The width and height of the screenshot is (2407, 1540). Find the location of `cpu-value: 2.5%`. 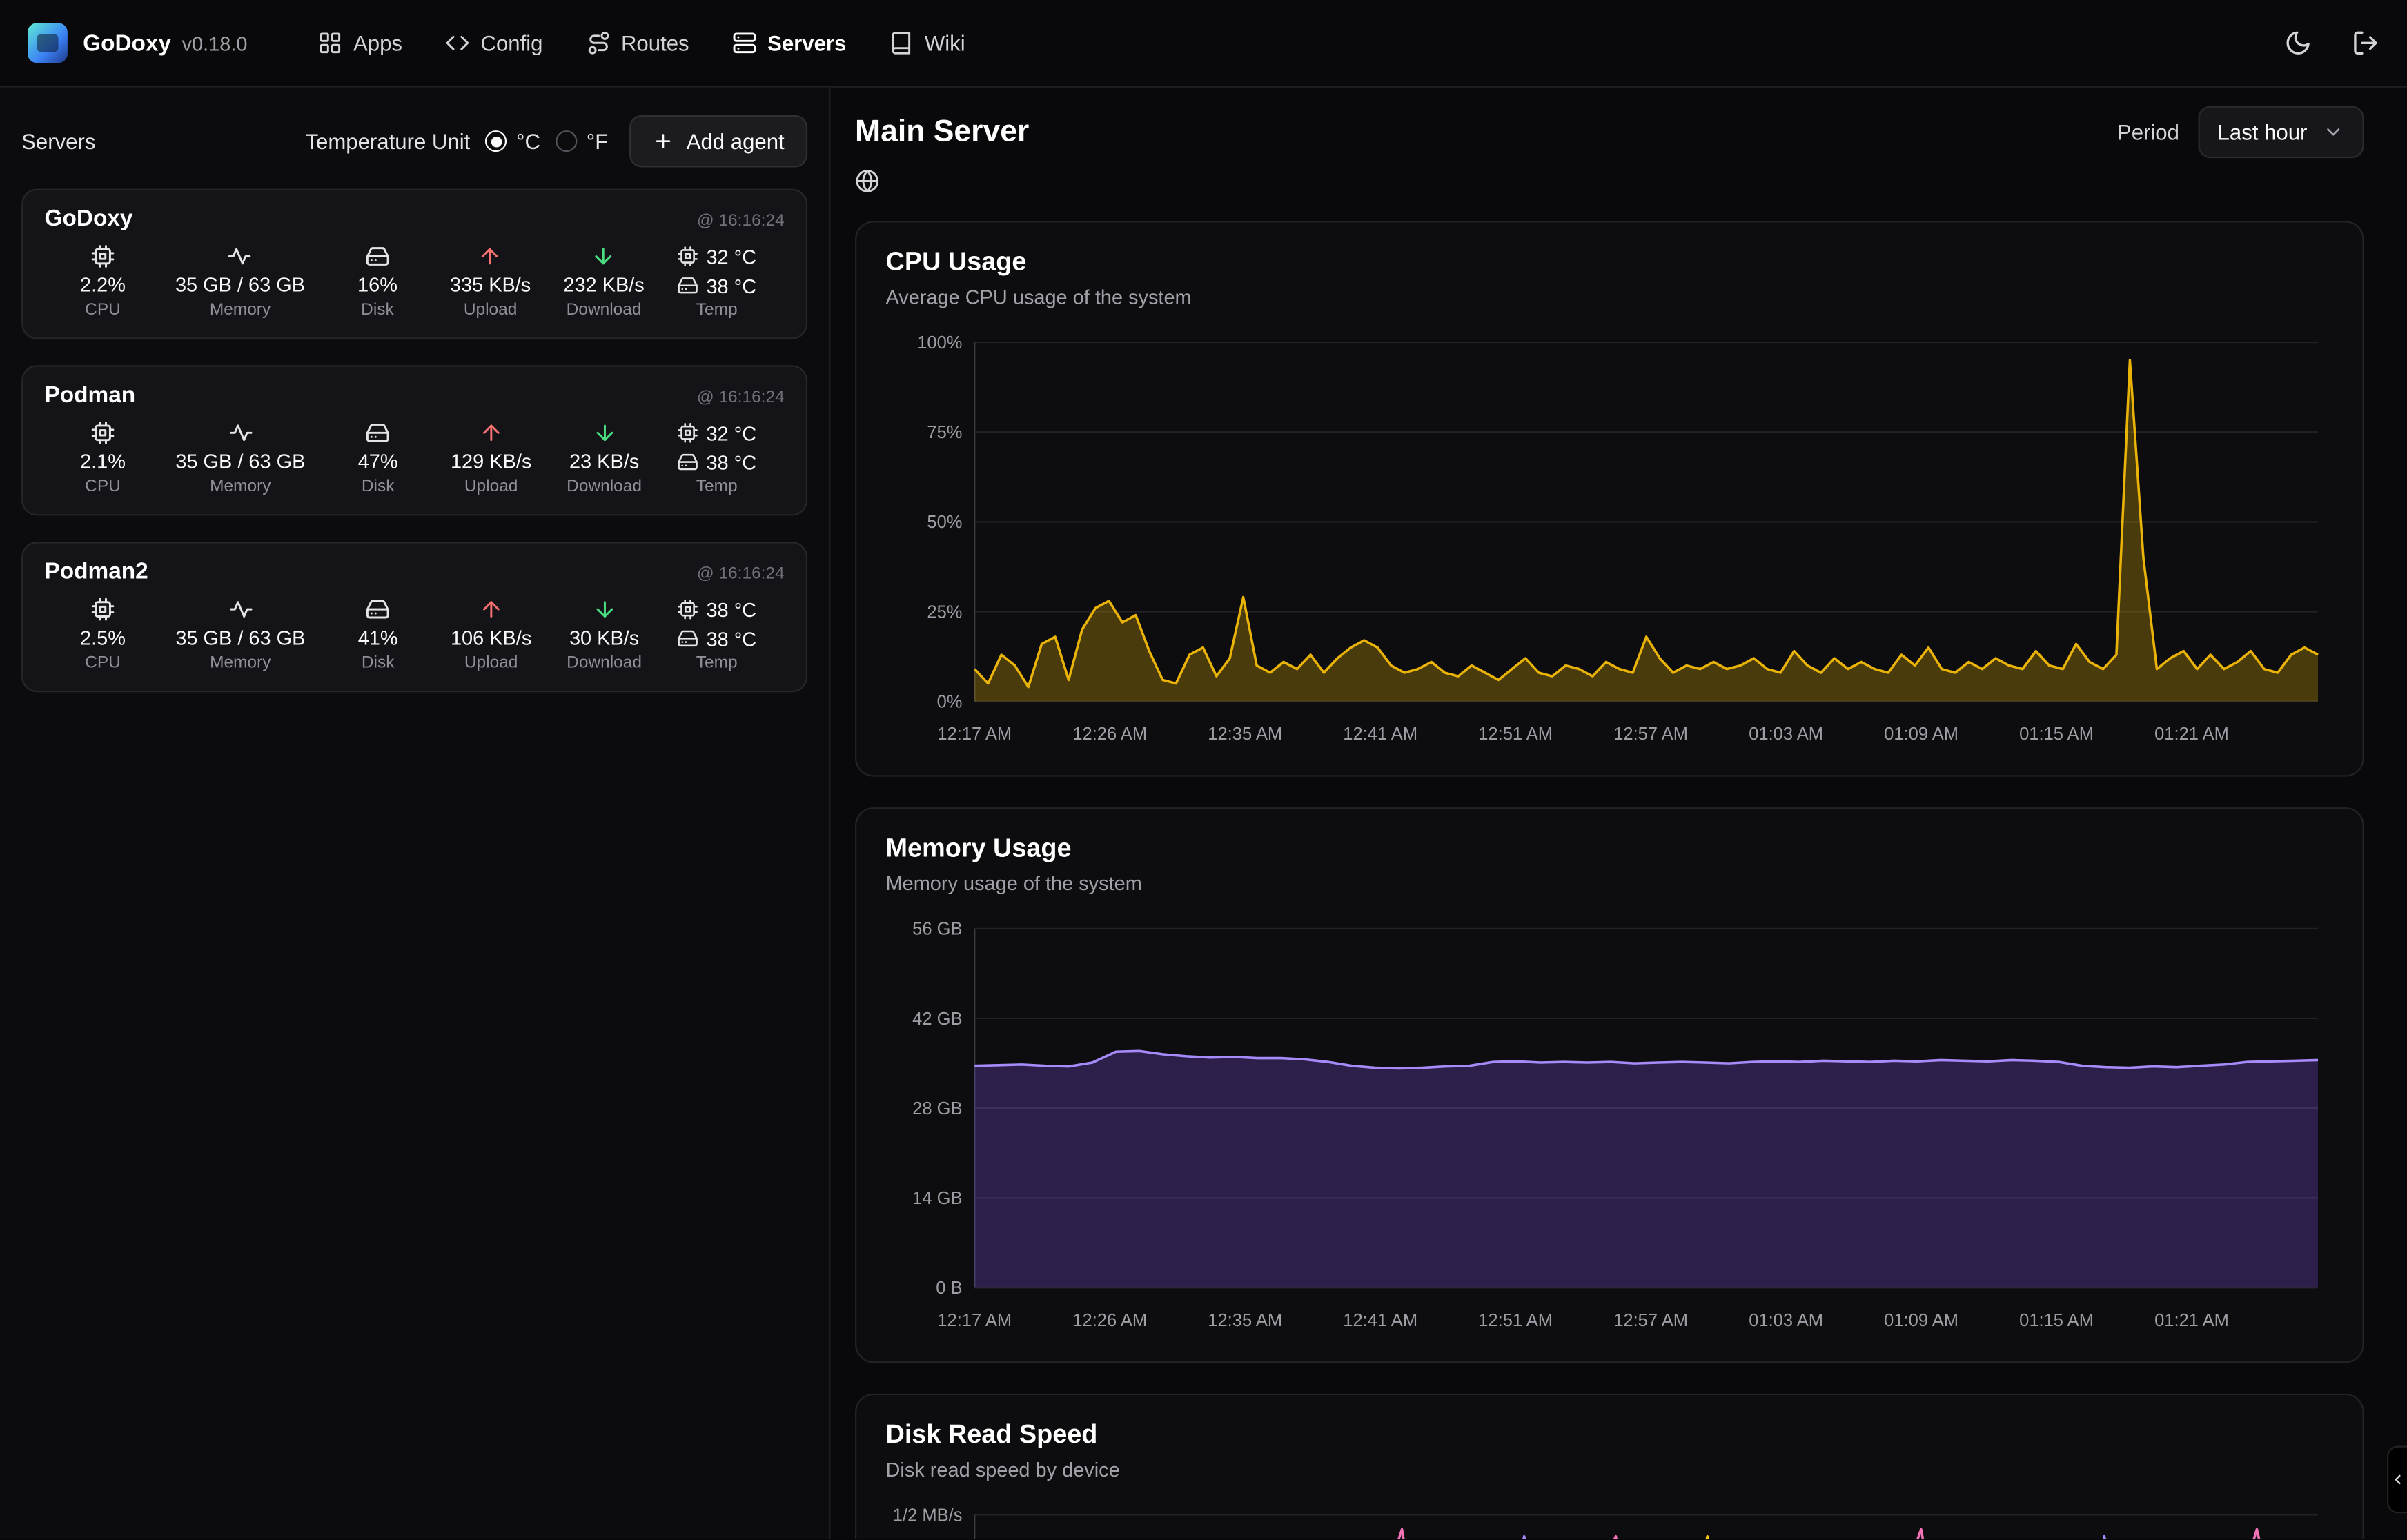

cpu-value: 2.5% is located at coordinates (103, 637).